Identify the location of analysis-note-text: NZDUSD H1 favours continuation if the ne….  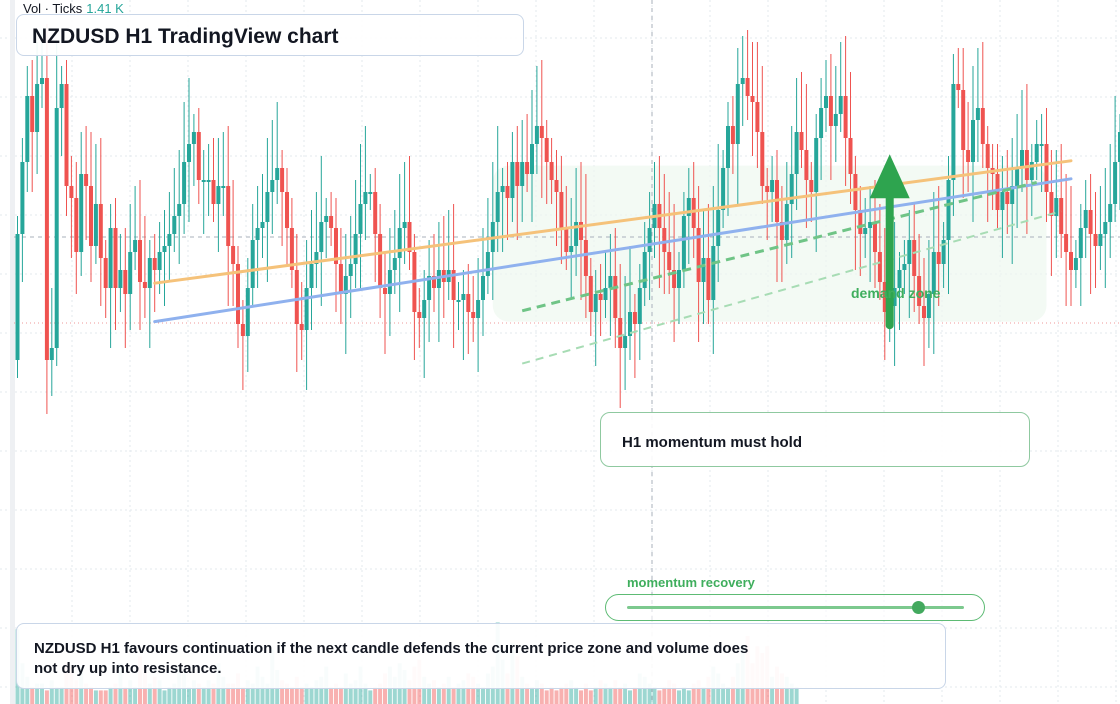
(391, 658).